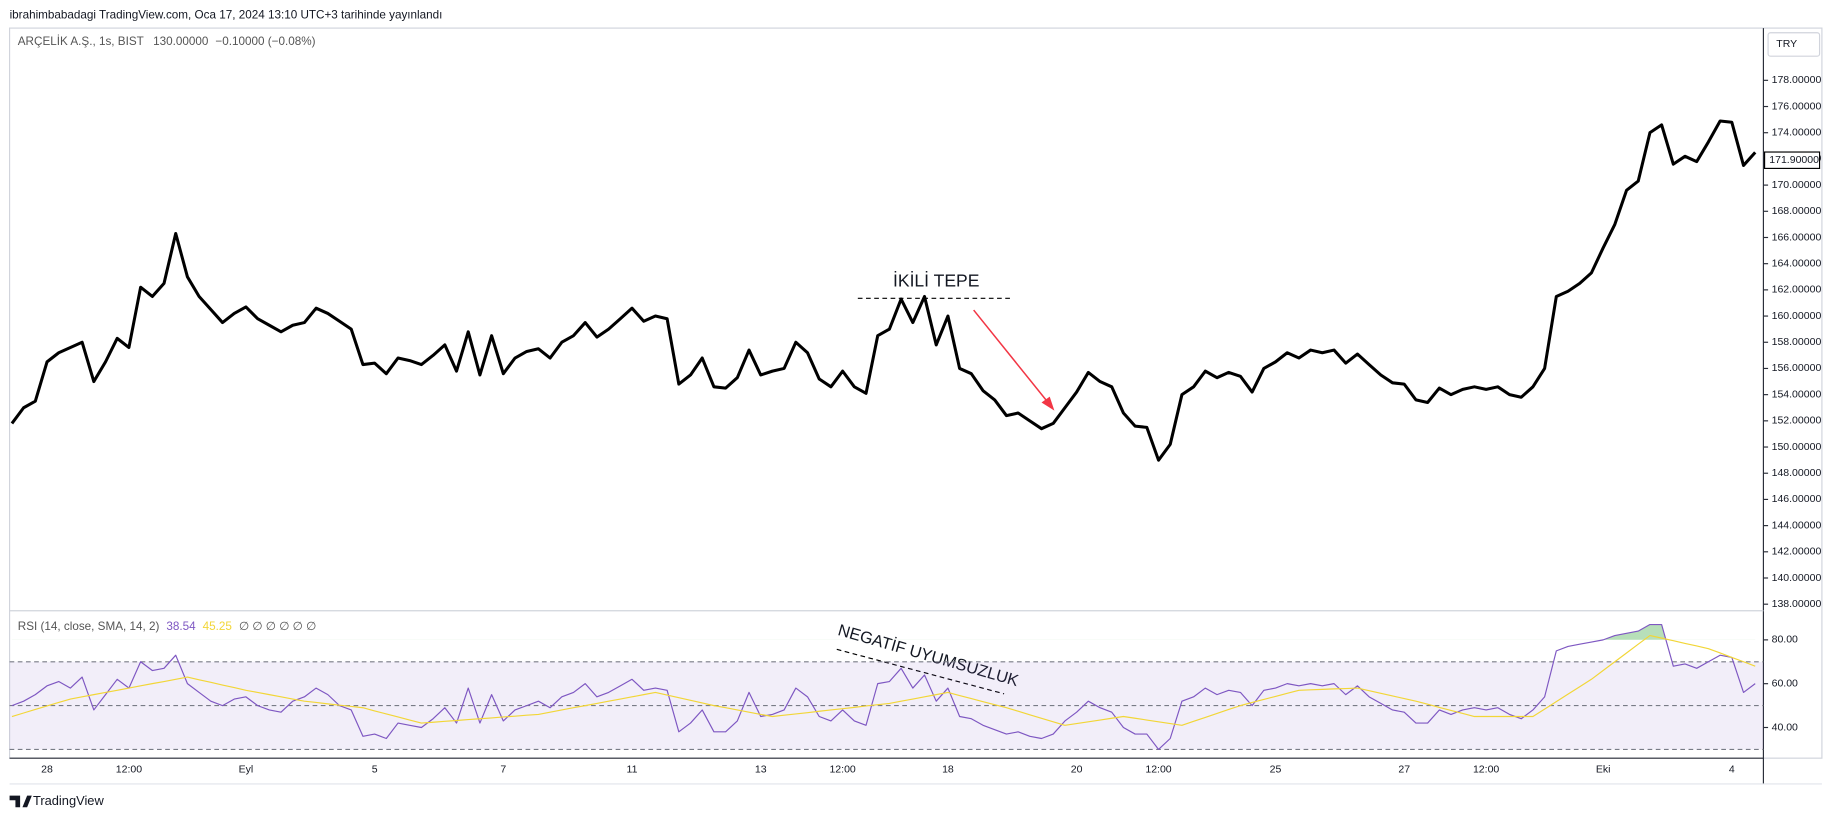 This screenshot has width=1835, height=819. I want to click on brand: TradingView, so click(68, 800).